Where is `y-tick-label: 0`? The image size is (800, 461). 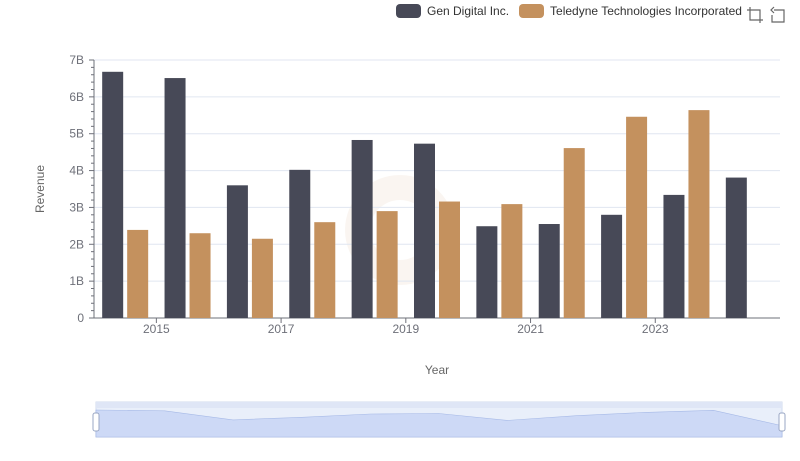
y-tick-label: 0 is located at coordinates (80, 318).